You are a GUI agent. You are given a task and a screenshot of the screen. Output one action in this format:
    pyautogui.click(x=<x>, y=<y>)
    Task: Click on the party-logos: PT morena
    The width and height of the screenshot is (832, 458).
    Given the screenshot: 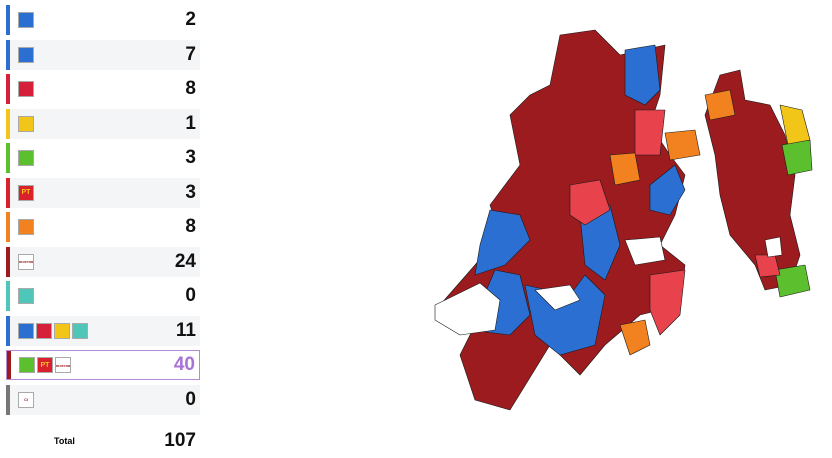 What is the action you would take?
    pyautogui.click(x=45, y=365)
    